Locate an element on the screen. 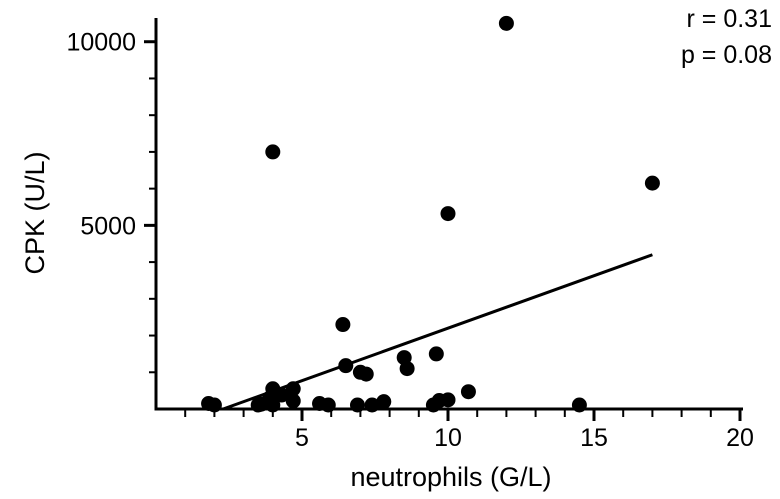 The width and height of the screenshot is (780, 499). x-tick-label: 5 is located at coordinates (302, 438).